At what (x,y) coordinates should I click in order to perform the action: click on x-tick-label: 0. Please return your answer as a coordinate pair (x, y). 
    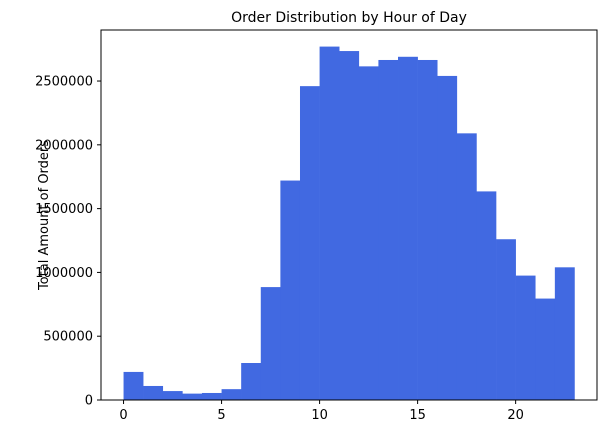
    Looking at the image, I should click on (123, 415).